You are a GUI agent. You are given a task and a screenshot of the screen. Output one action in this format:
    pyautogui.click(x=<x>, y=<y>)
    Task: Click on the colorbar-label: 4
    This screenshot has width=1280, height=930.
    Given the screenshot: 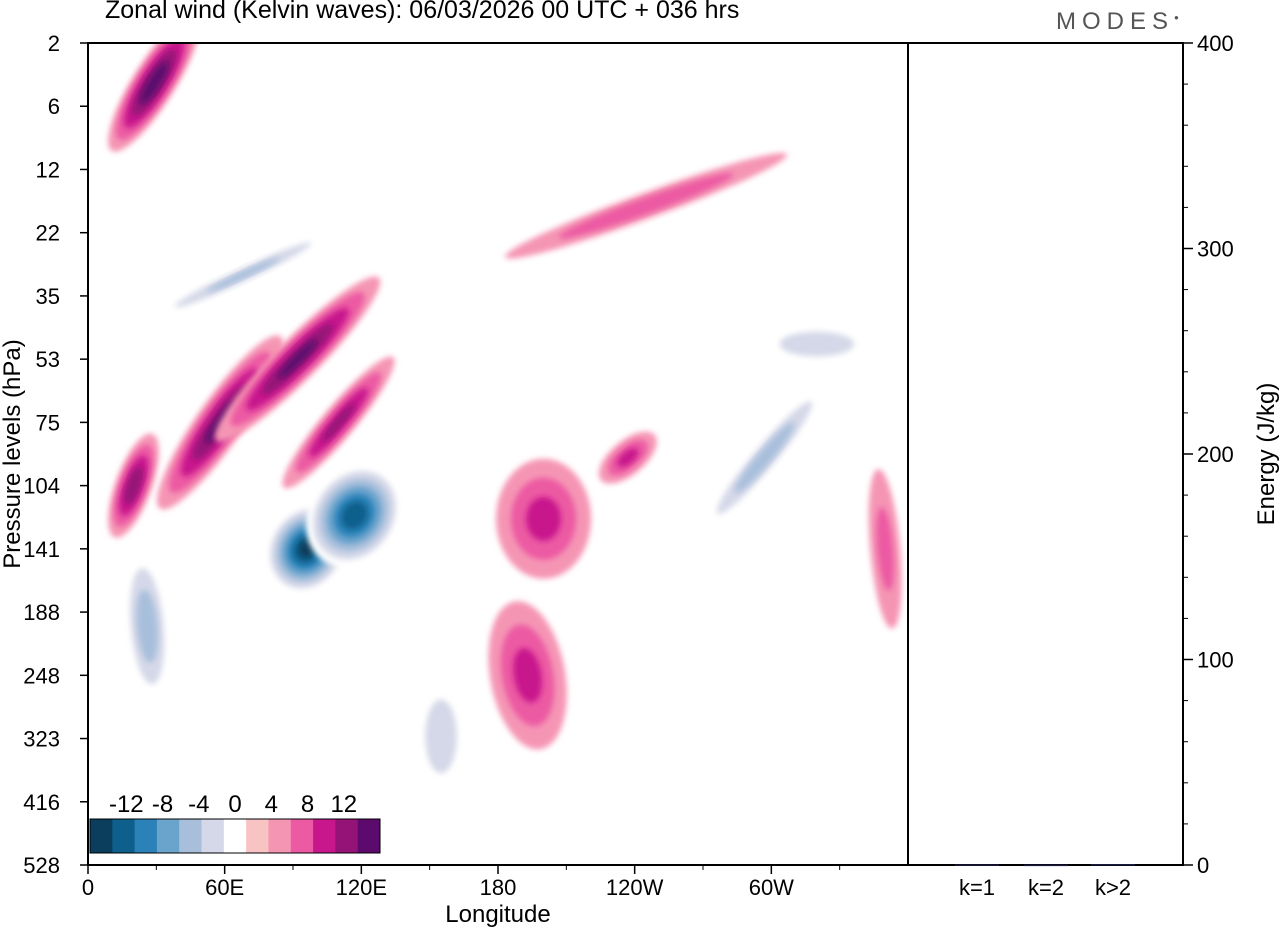 What is the action you would take?
    pyautogui.click(x=271, y=804)
    